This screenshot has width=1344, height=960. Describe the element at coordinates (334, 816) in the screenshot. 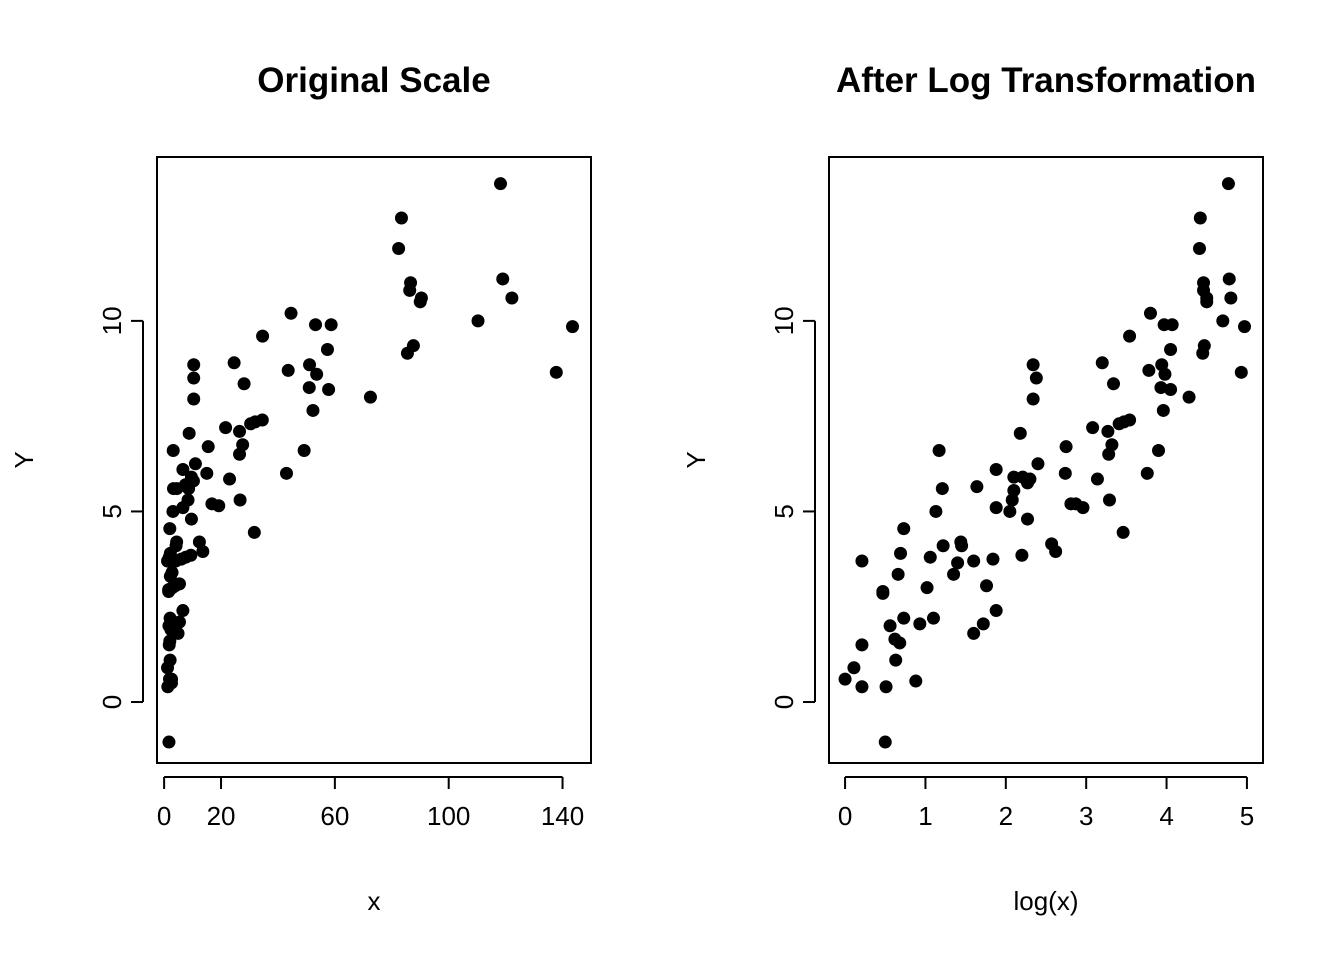

I see `x-tick-label: 60` at that location.